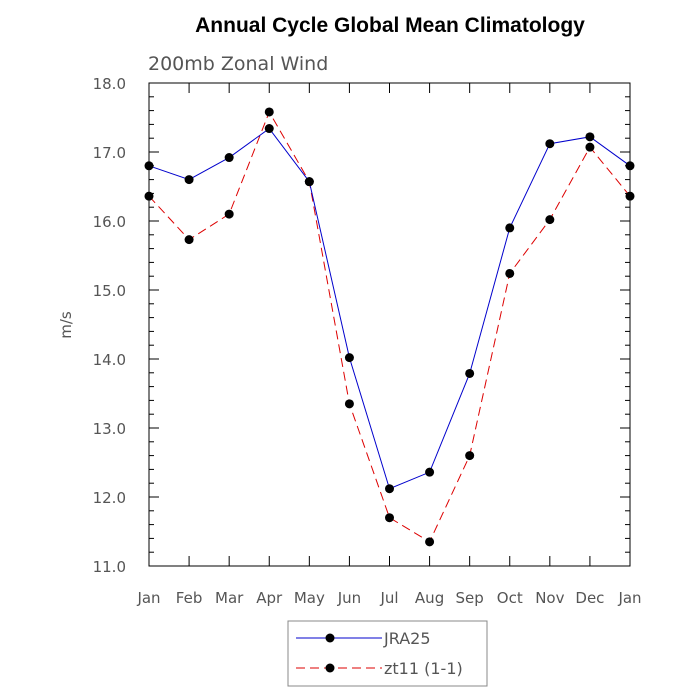 The width and height of the screenshot is (700, 700). Describe the element at coordinates (109, 222) in the screenshot. I see `y-tick-label: 16.0` at that location.